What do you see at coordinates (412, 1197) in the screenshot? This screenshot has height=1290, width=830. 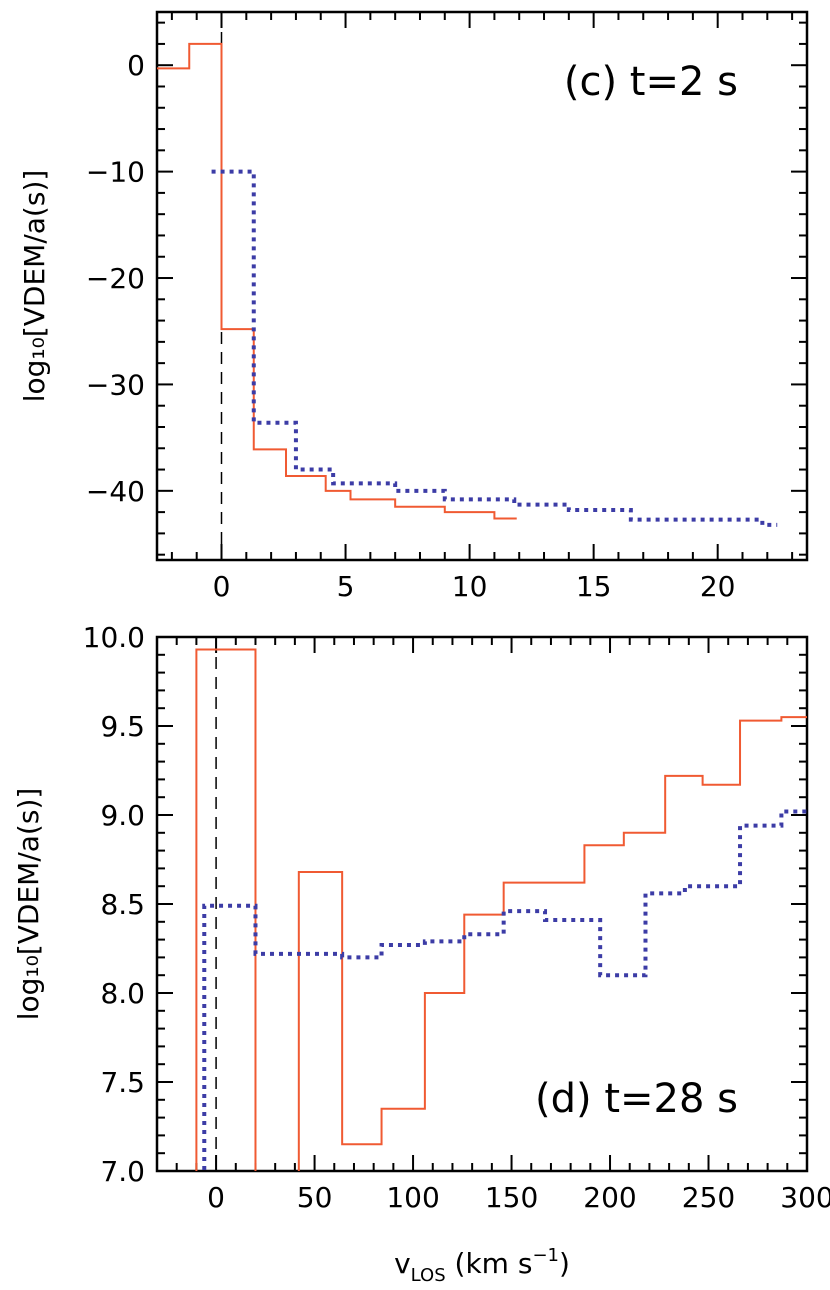 I see `x-tick-label: 100` at bounding box center [412, 1197].